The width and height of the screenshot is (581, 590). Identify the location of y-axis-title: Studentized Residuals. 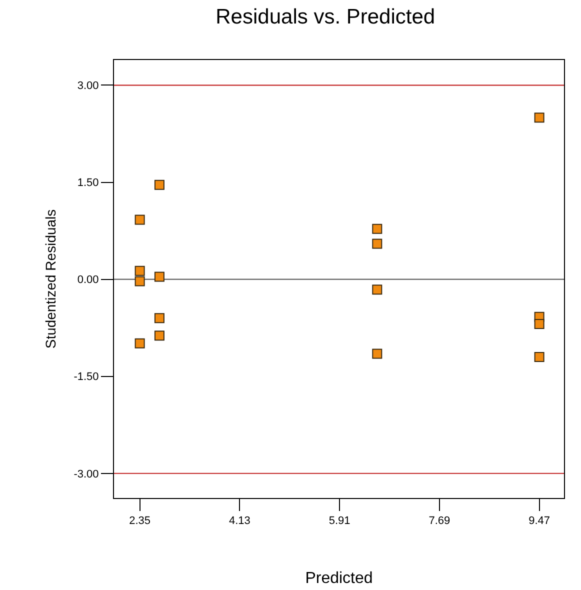
(50, 279).